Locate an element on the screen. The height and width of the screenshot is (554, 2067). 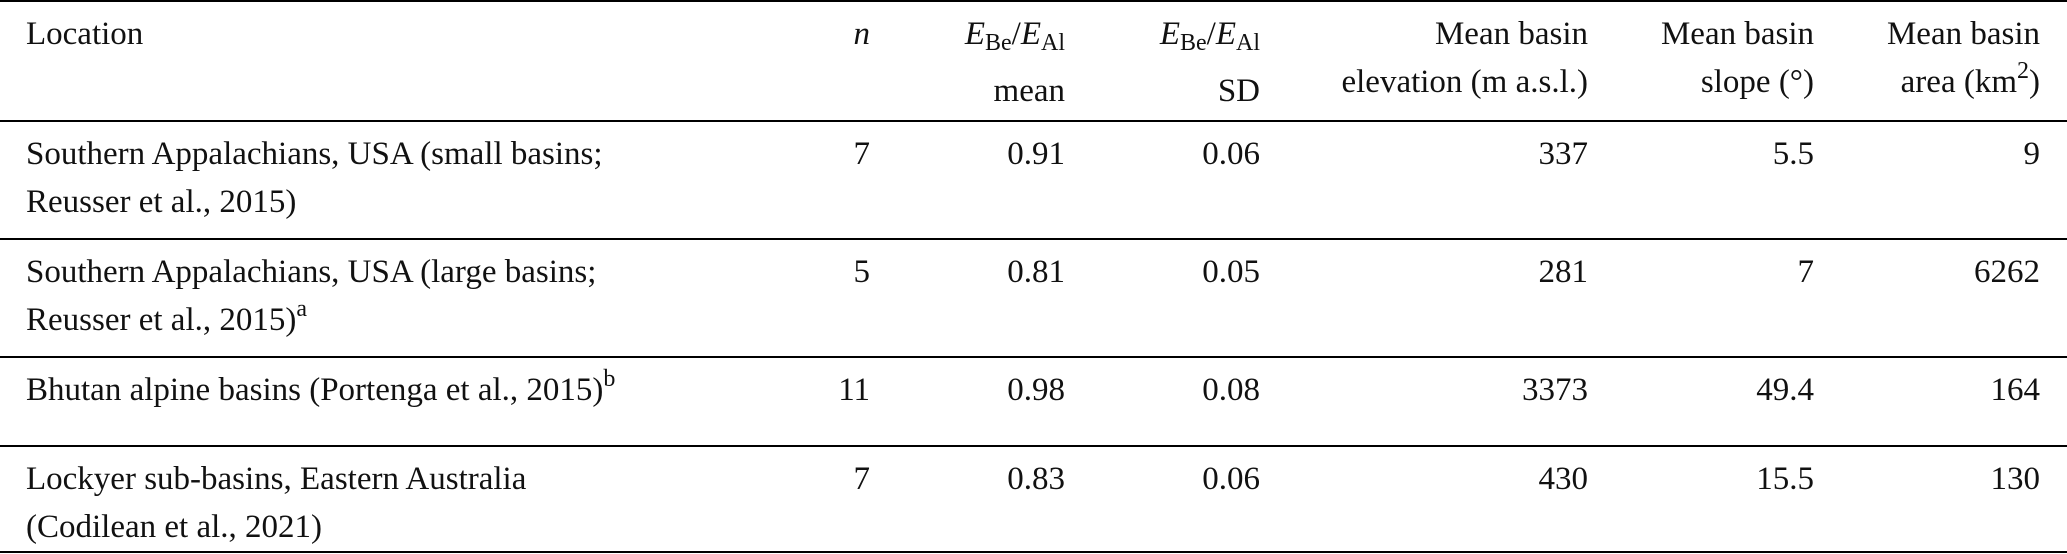
value-cell: 0.81 is located at coordinates (977, 298).